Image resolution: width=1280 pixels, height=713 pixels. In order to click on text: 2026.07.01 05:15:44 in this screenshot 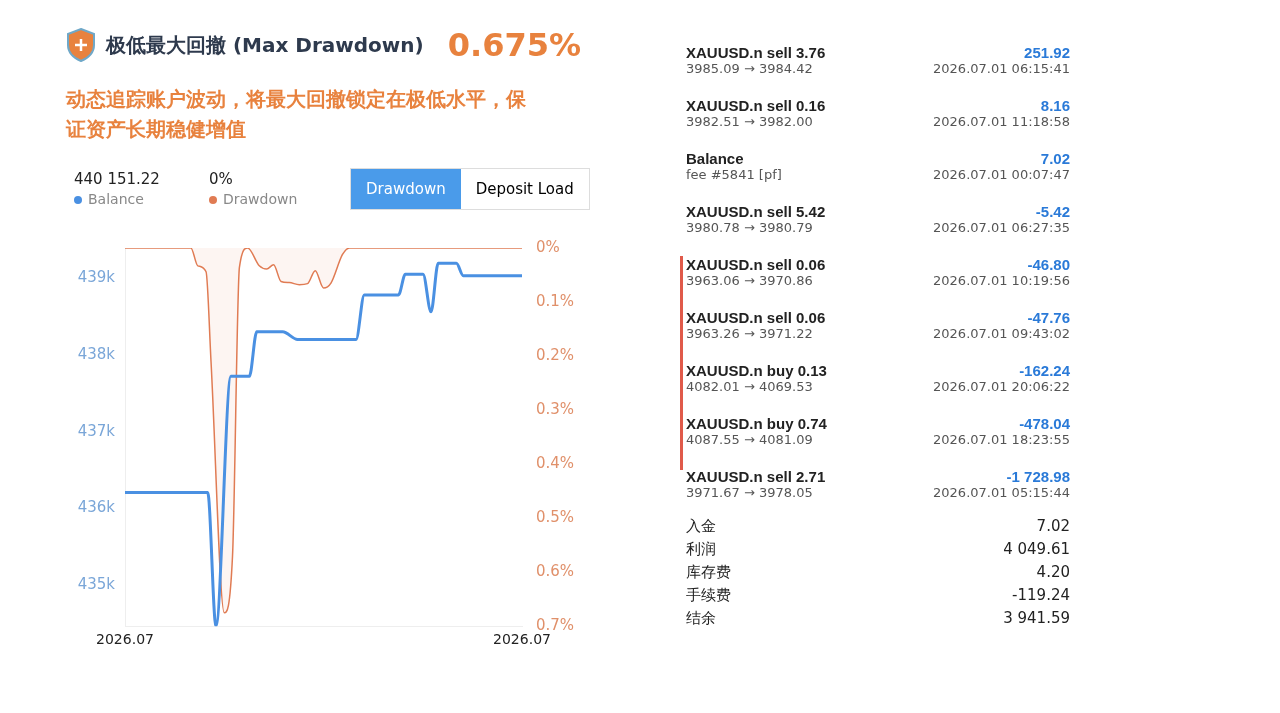, I will do `click(1001, 493)`.